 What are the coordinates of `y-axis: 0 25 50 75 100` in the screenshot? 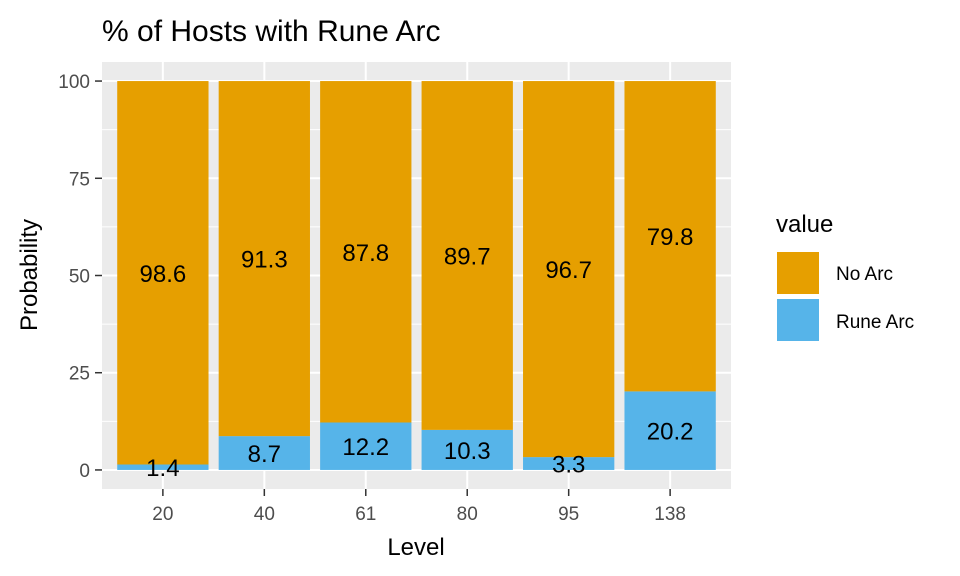 It's located at (80, 277).